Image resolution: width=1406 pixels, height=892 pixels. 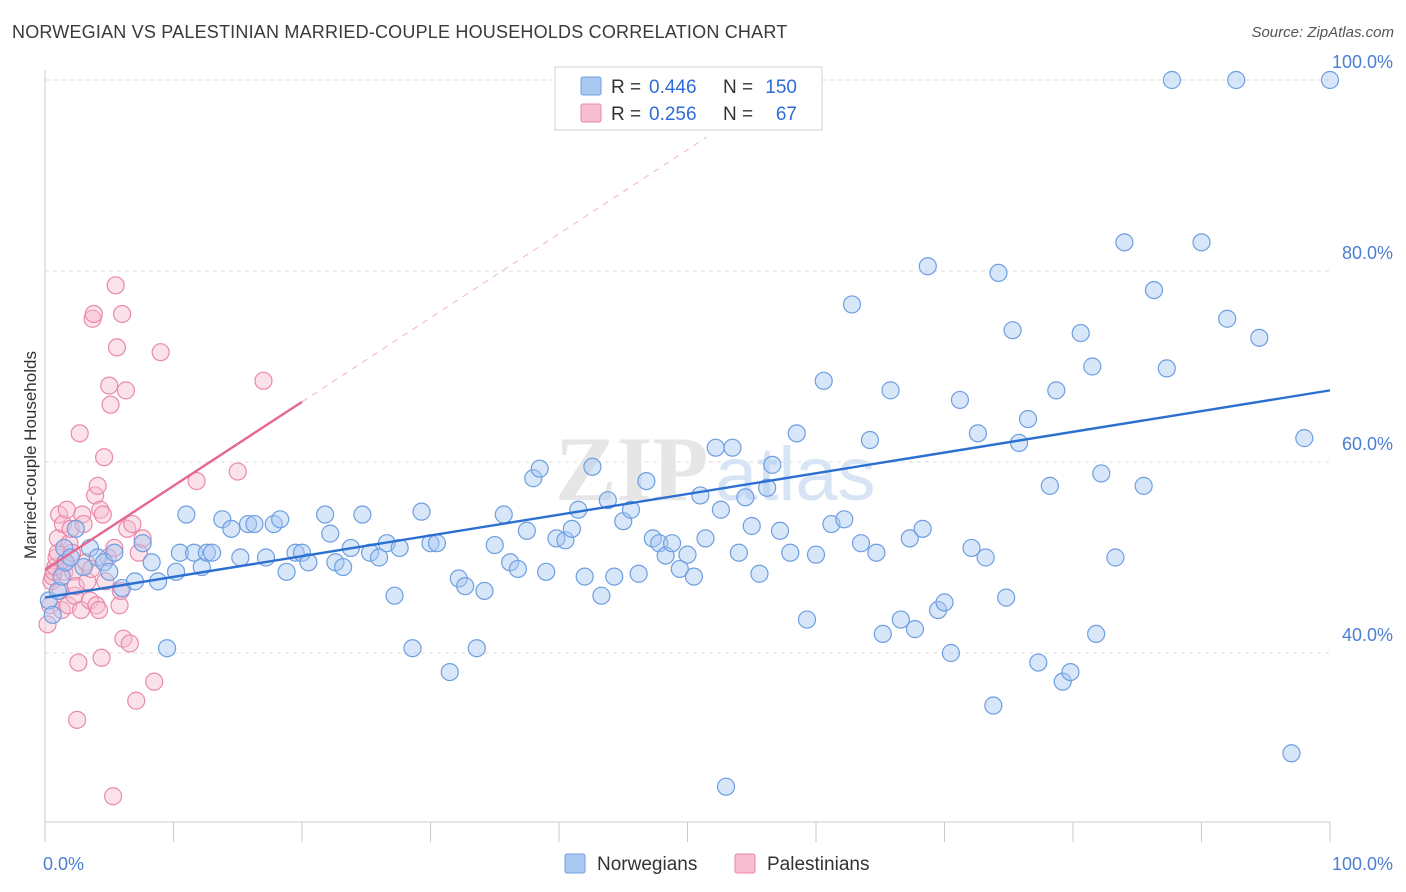 What do you see at coordinates (795, 474) in the screenshot?
I see `watermark-atlas: atlas` at bounding box center [795, 474].